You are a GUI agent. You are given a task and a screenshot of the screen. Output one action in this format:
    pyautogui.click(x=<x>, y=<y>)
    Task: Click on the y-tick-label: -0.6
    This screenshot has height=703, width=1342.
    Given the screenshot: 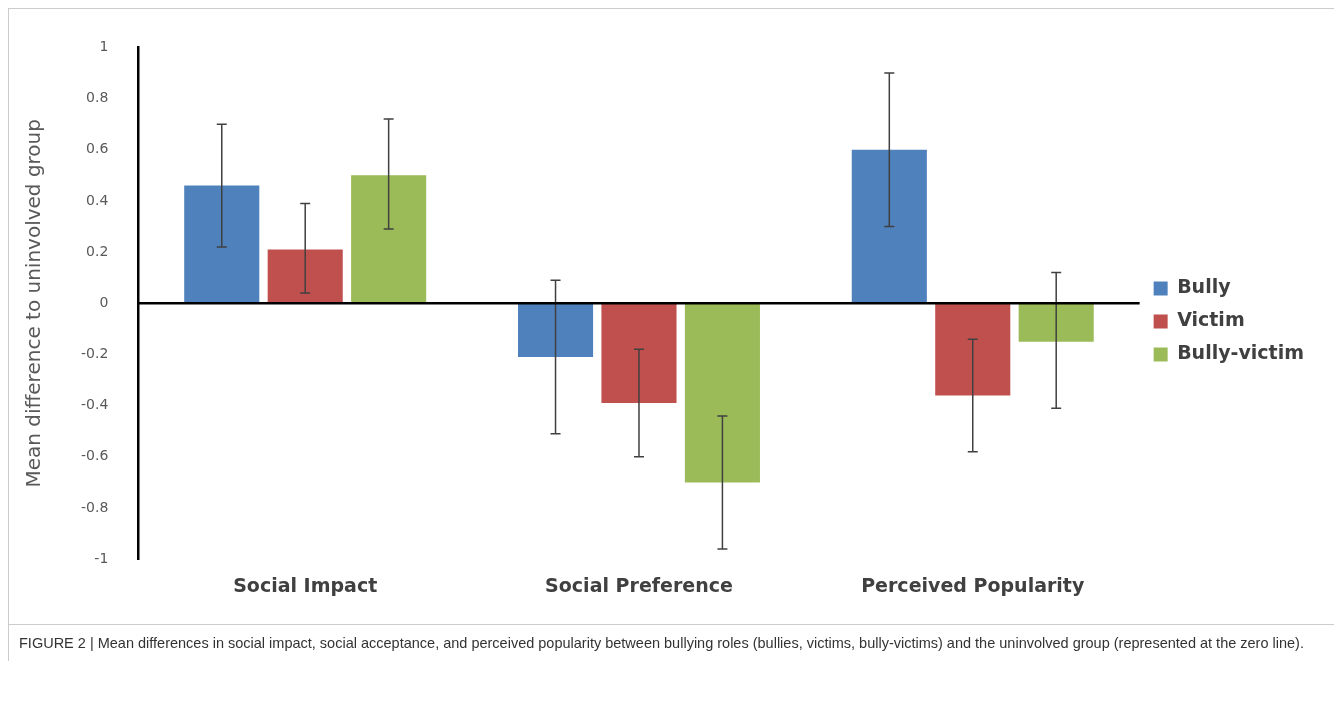 What is the action you would take?
    pyautogui.click(x=94, y=455)
    